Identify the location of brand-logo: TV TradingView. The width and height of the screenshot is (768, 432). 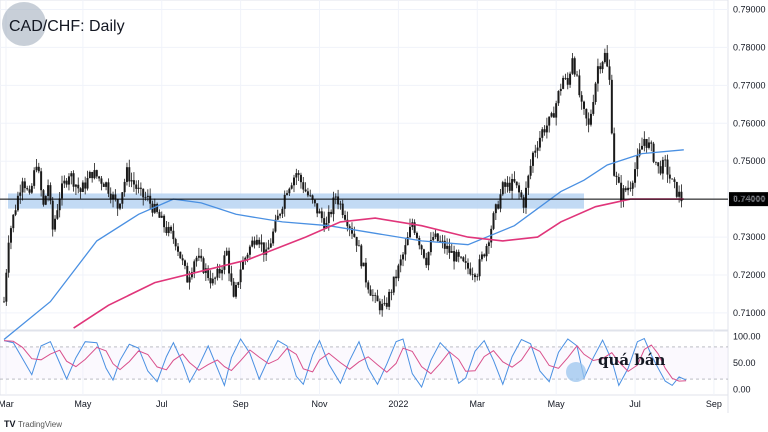
(33, 424).